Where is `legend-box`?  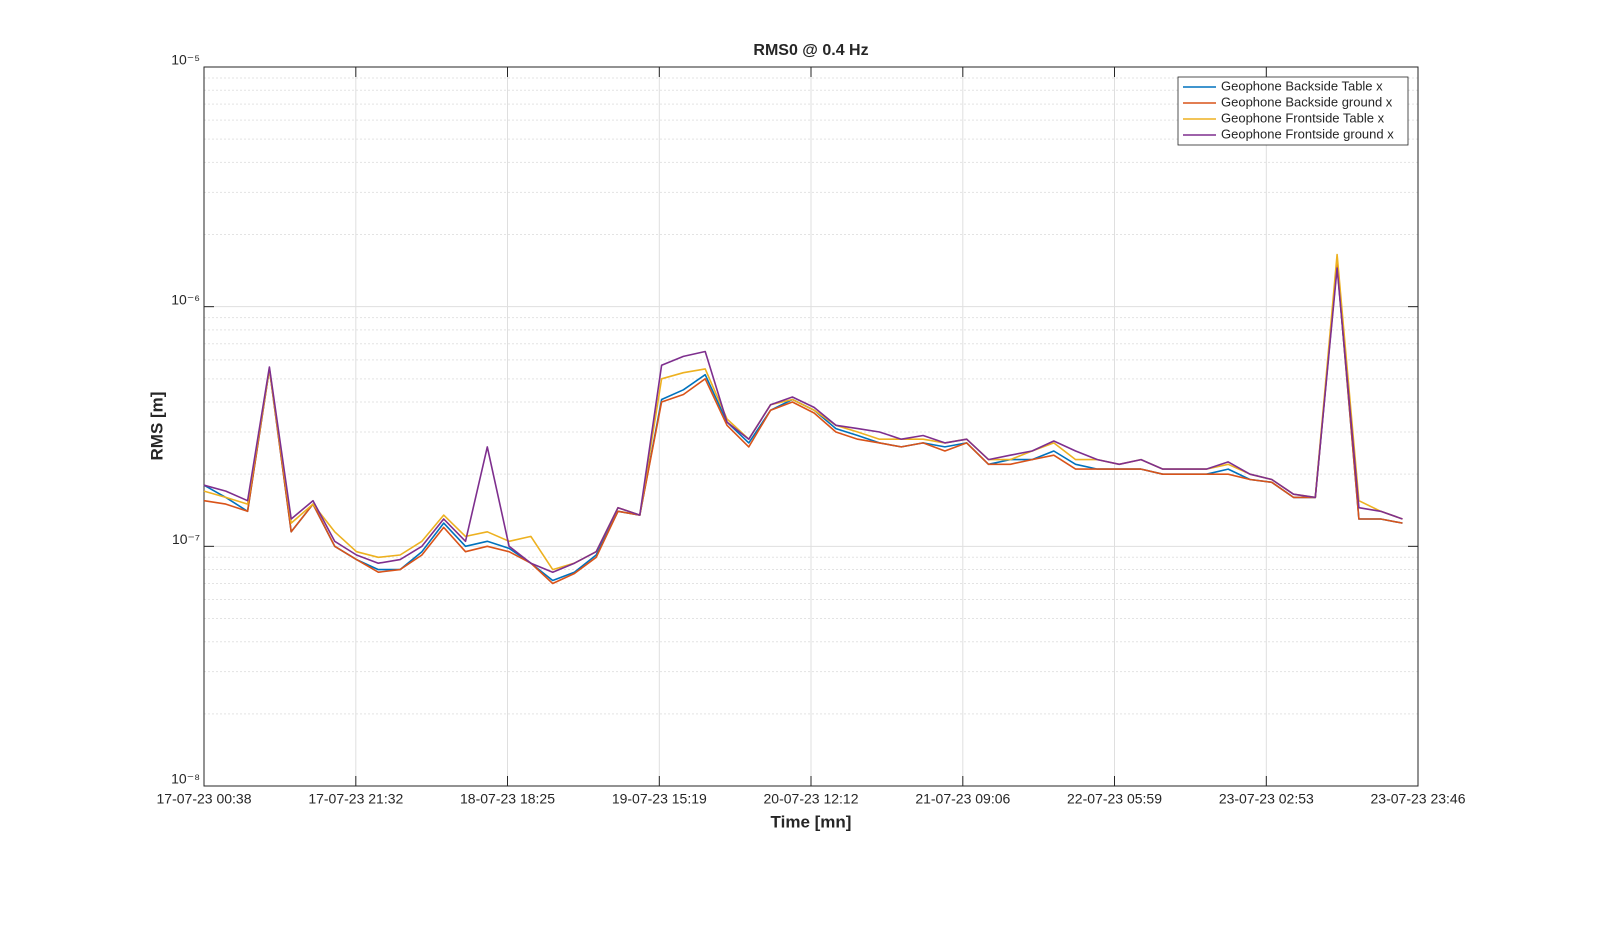 legend-box is located at coordinates (1293, 111).